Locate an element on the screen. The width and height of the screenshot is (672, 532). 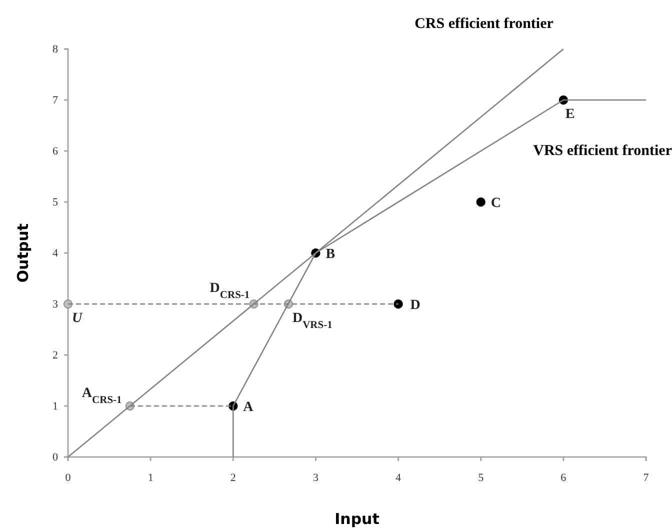
annotation: D$_{CRS-1}$ is located at coordinates (230, 290).